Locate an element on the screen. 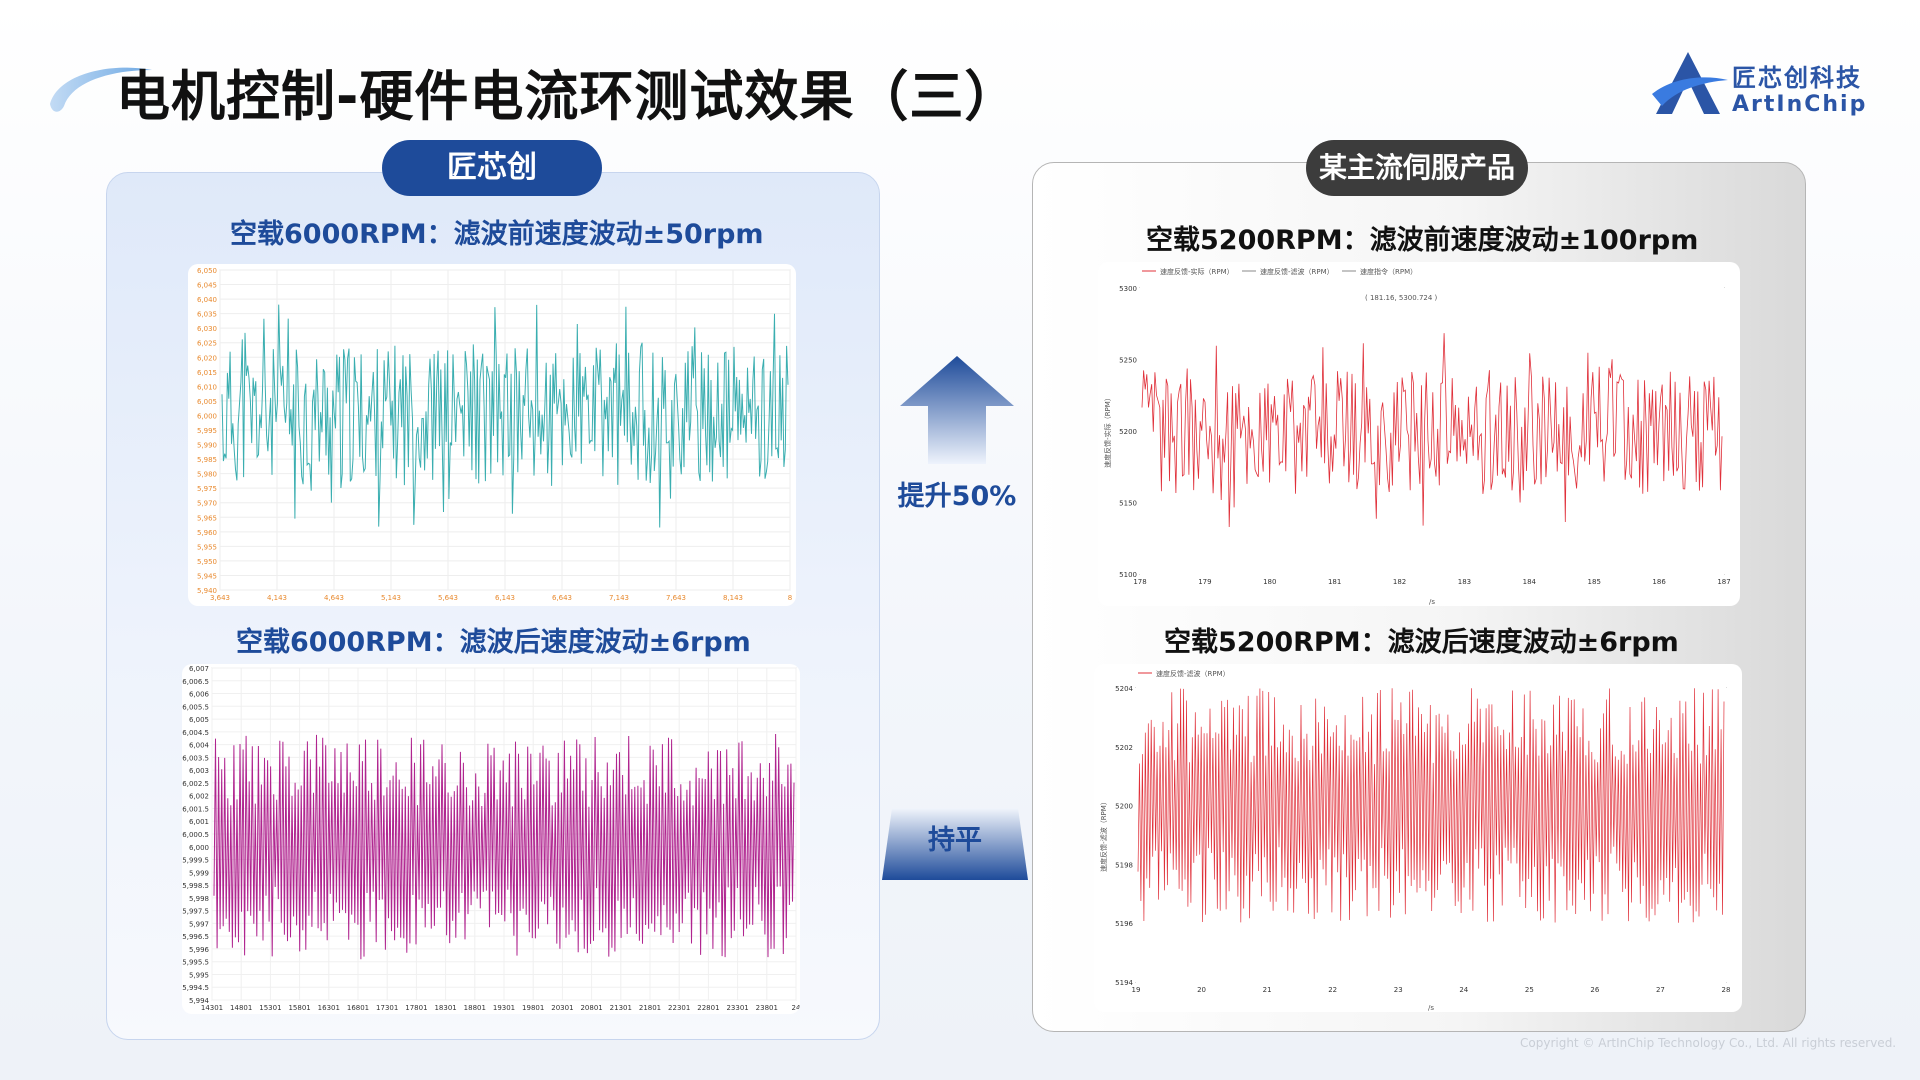 This screenshot has width=1920, height=1080. y-axis-label: 速度反馈-滤波（RPM） is located at coordinates (1103, 835).